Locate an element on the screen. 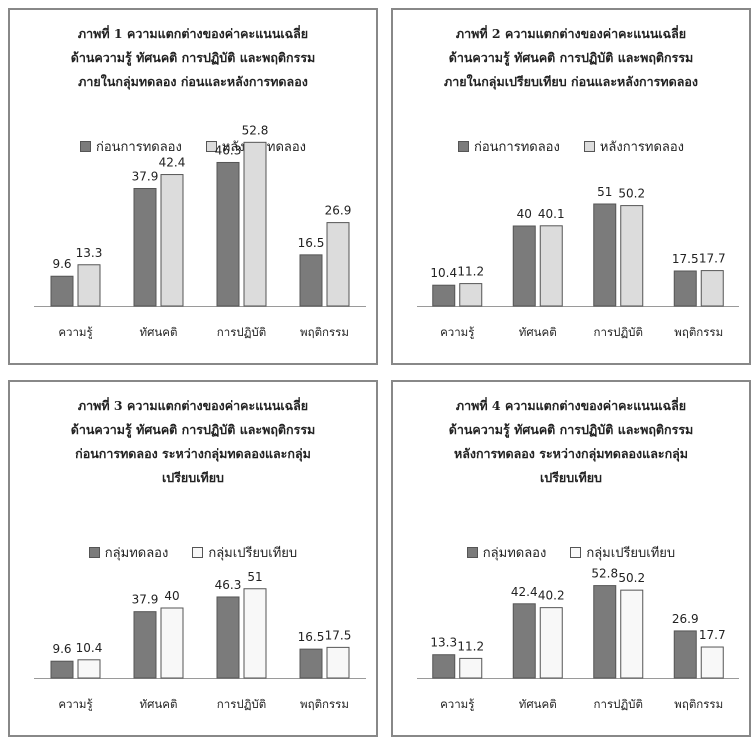 This screenshot has width=751, height=739. data-label: 11.2 is located at coordinates (470, 272).